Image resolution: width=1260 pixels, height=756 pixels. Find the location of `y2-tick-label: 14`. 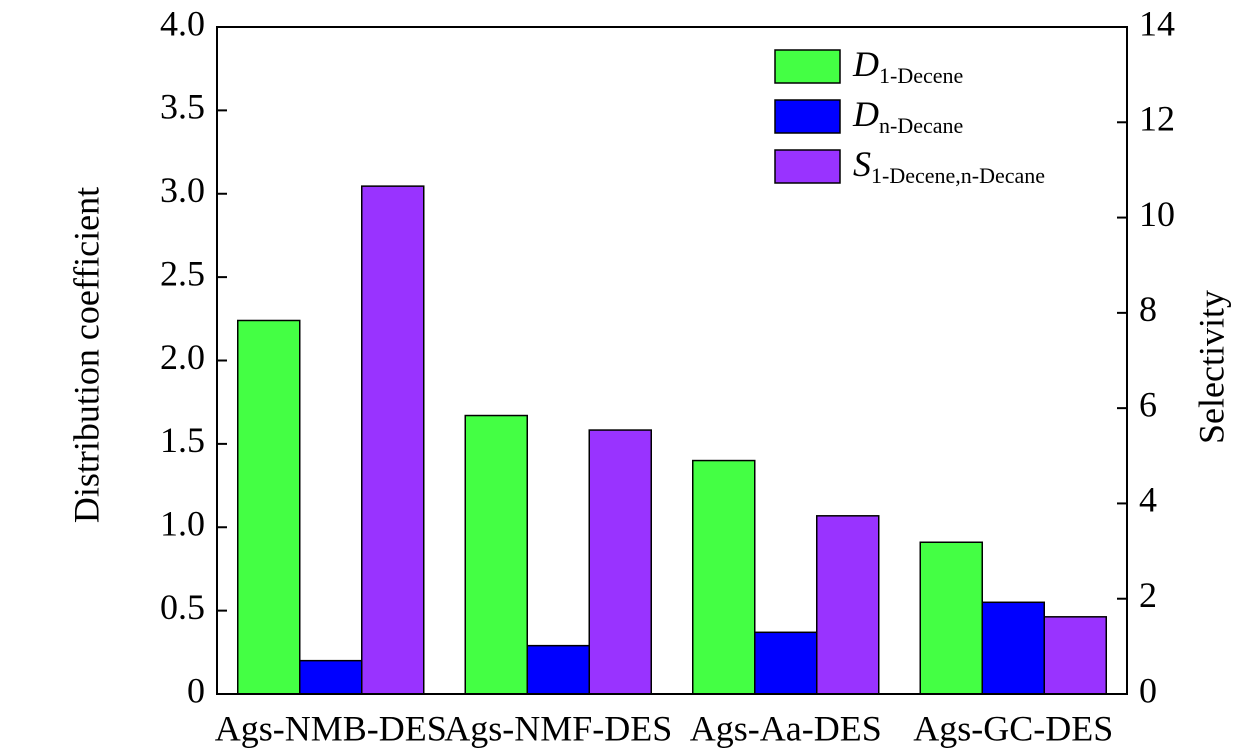

y2-tick-label: 14 is located at coordinates (1157, 23).